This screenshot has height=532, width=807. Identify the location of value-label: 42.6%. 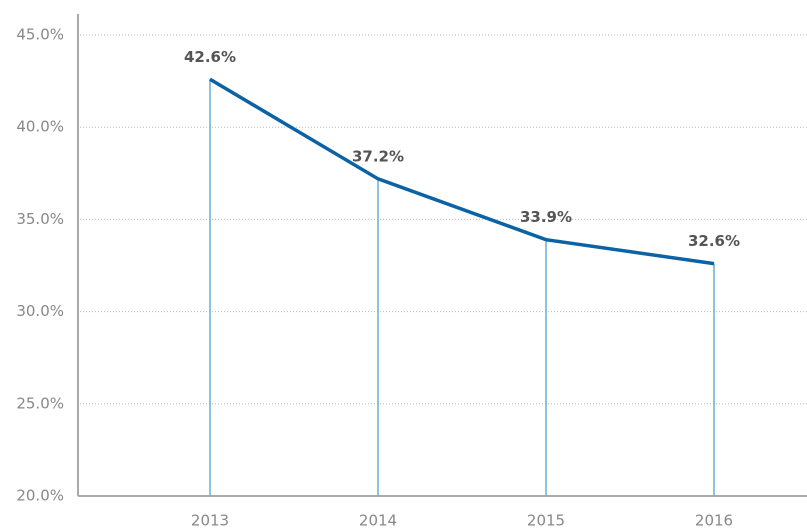
(210, 57).